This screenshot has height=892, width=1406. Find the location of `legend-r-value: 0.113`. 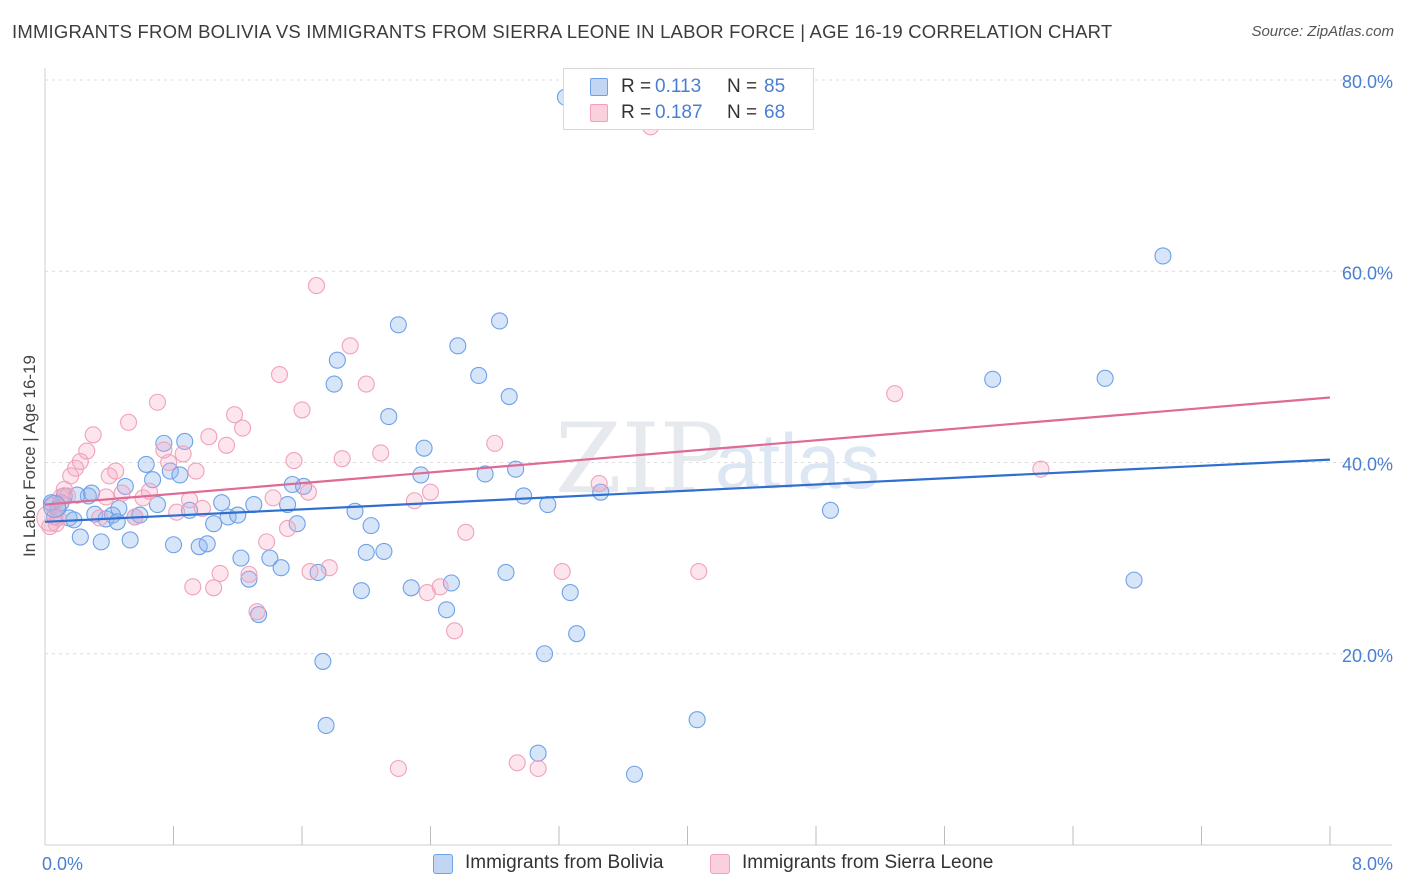

legend-r-value: 0.113 is located at coordinates (678, 86).